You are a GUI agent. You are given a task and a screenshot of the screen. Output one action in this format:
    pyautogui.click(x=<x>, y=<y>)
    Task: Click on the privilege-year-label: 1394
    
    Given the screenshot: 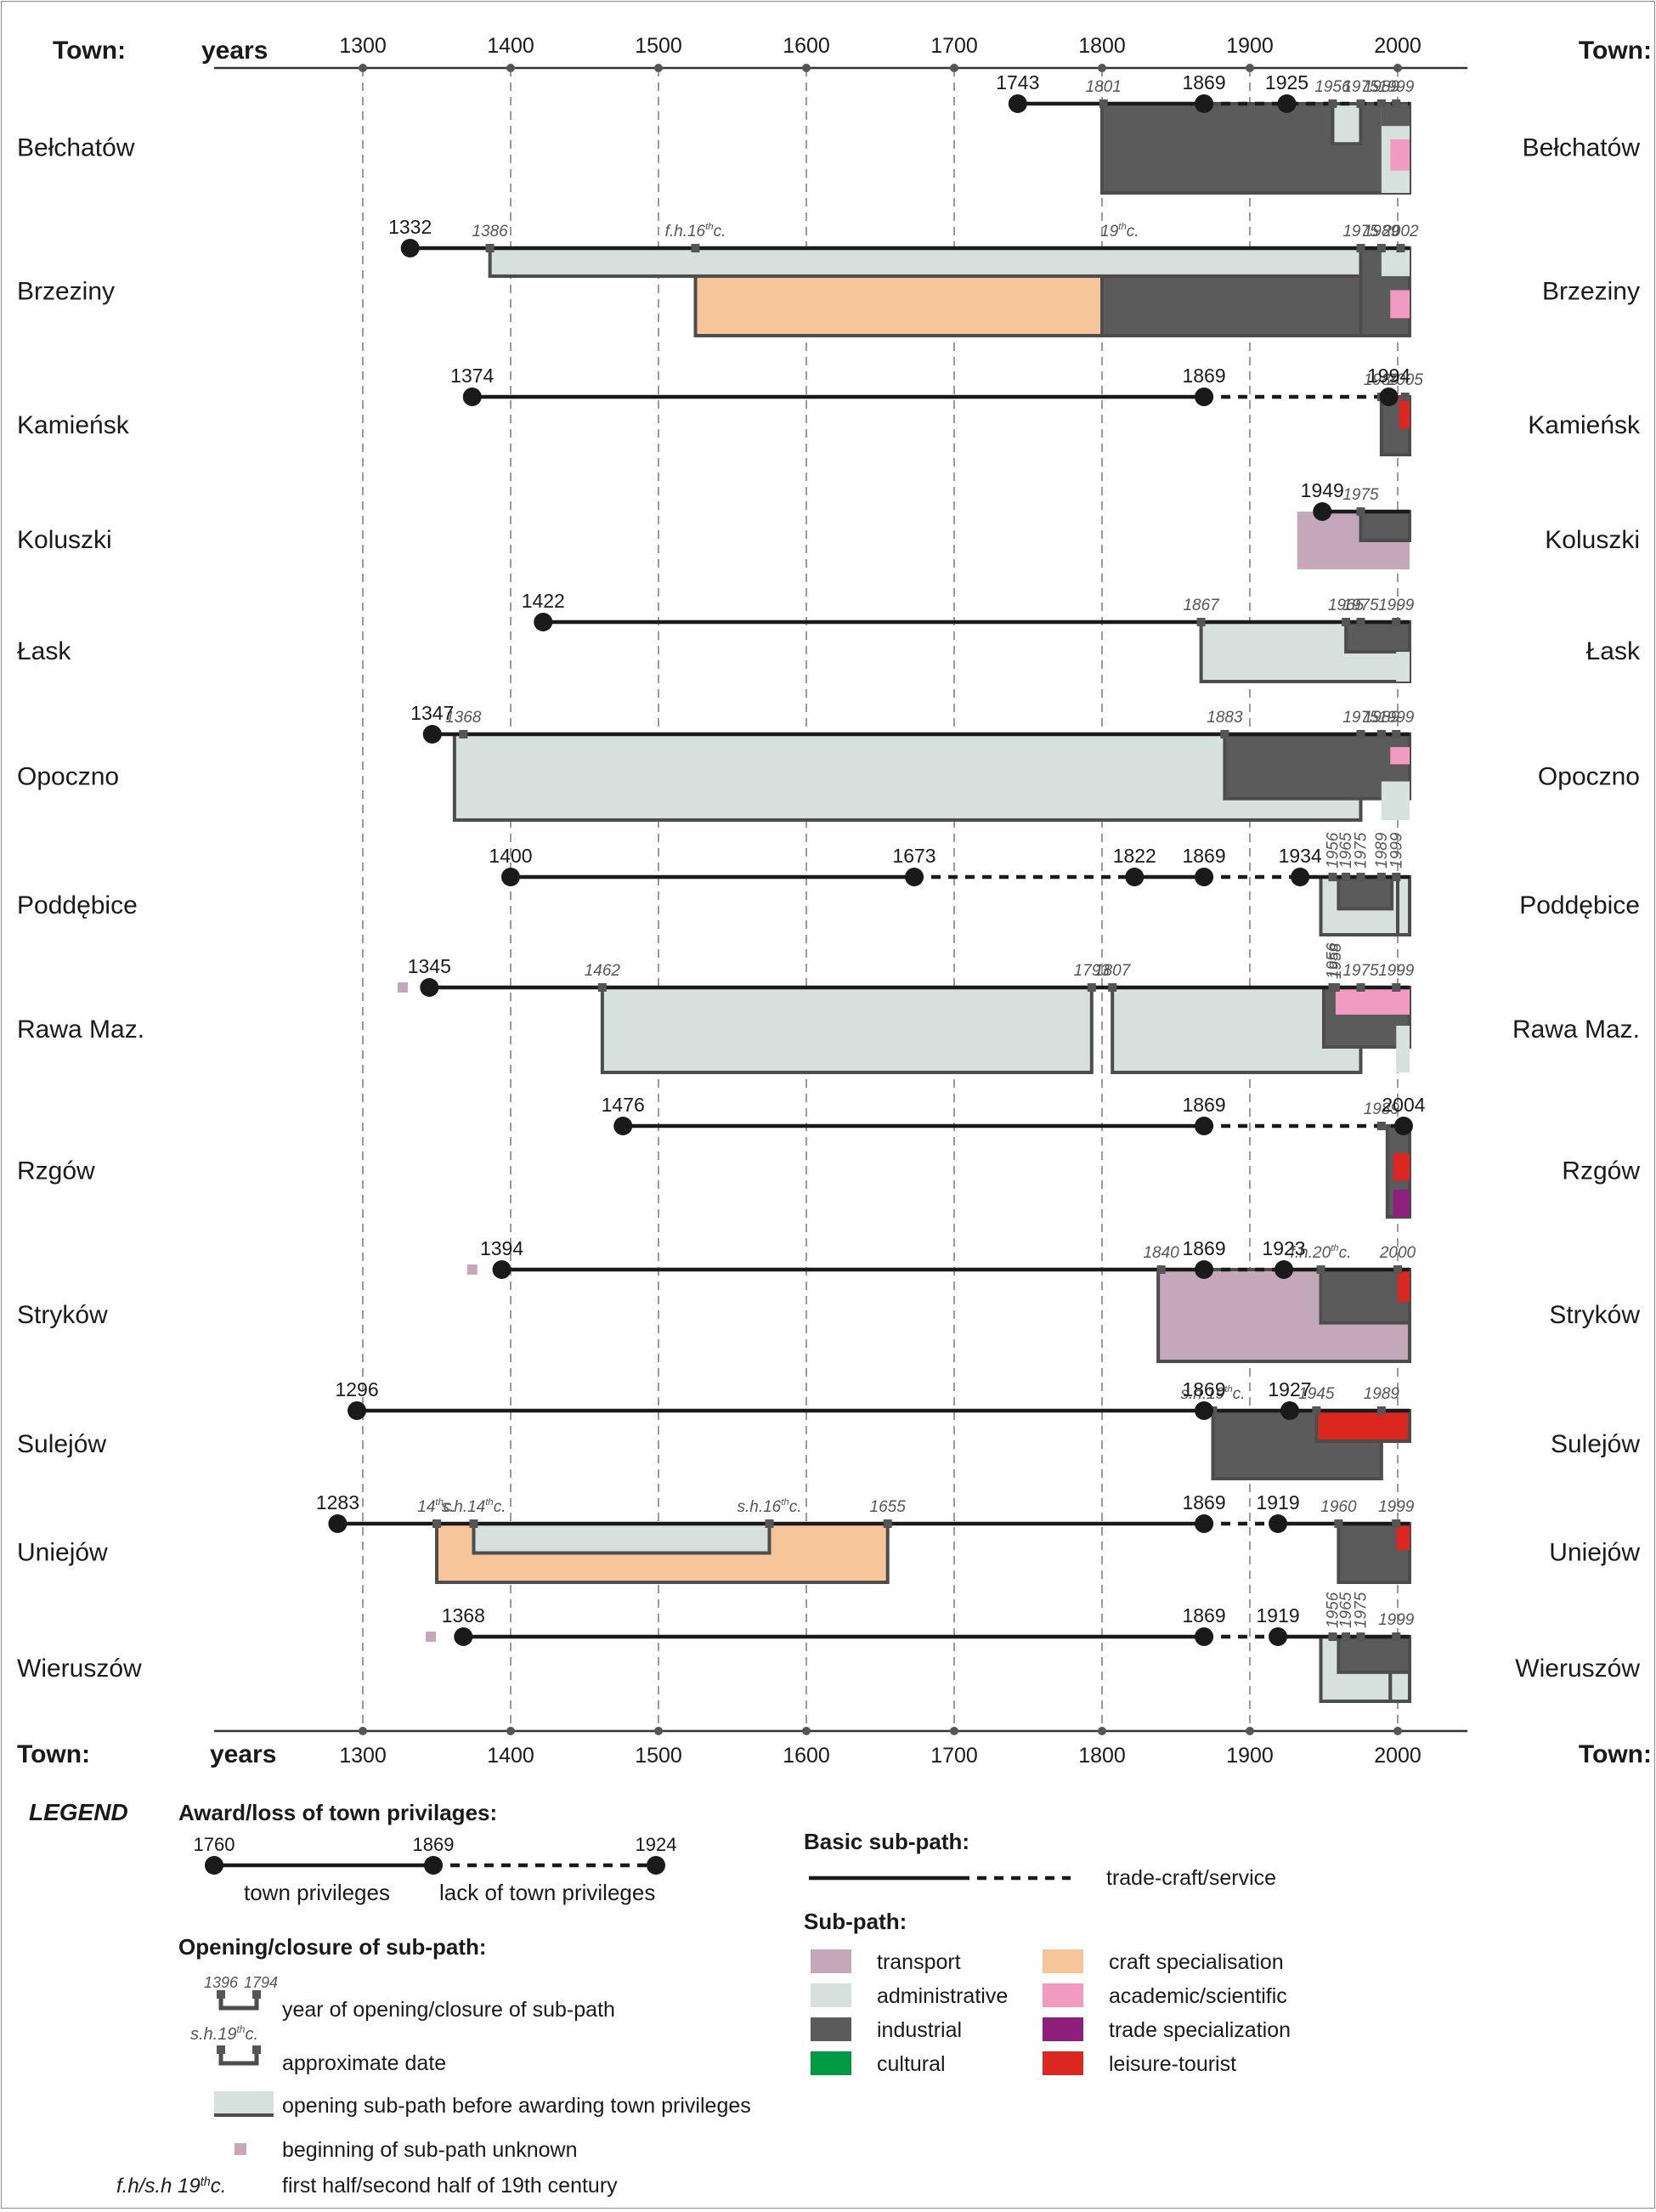 What is the action you would take?
    pyautogui.click(x=501, y=1248)
    